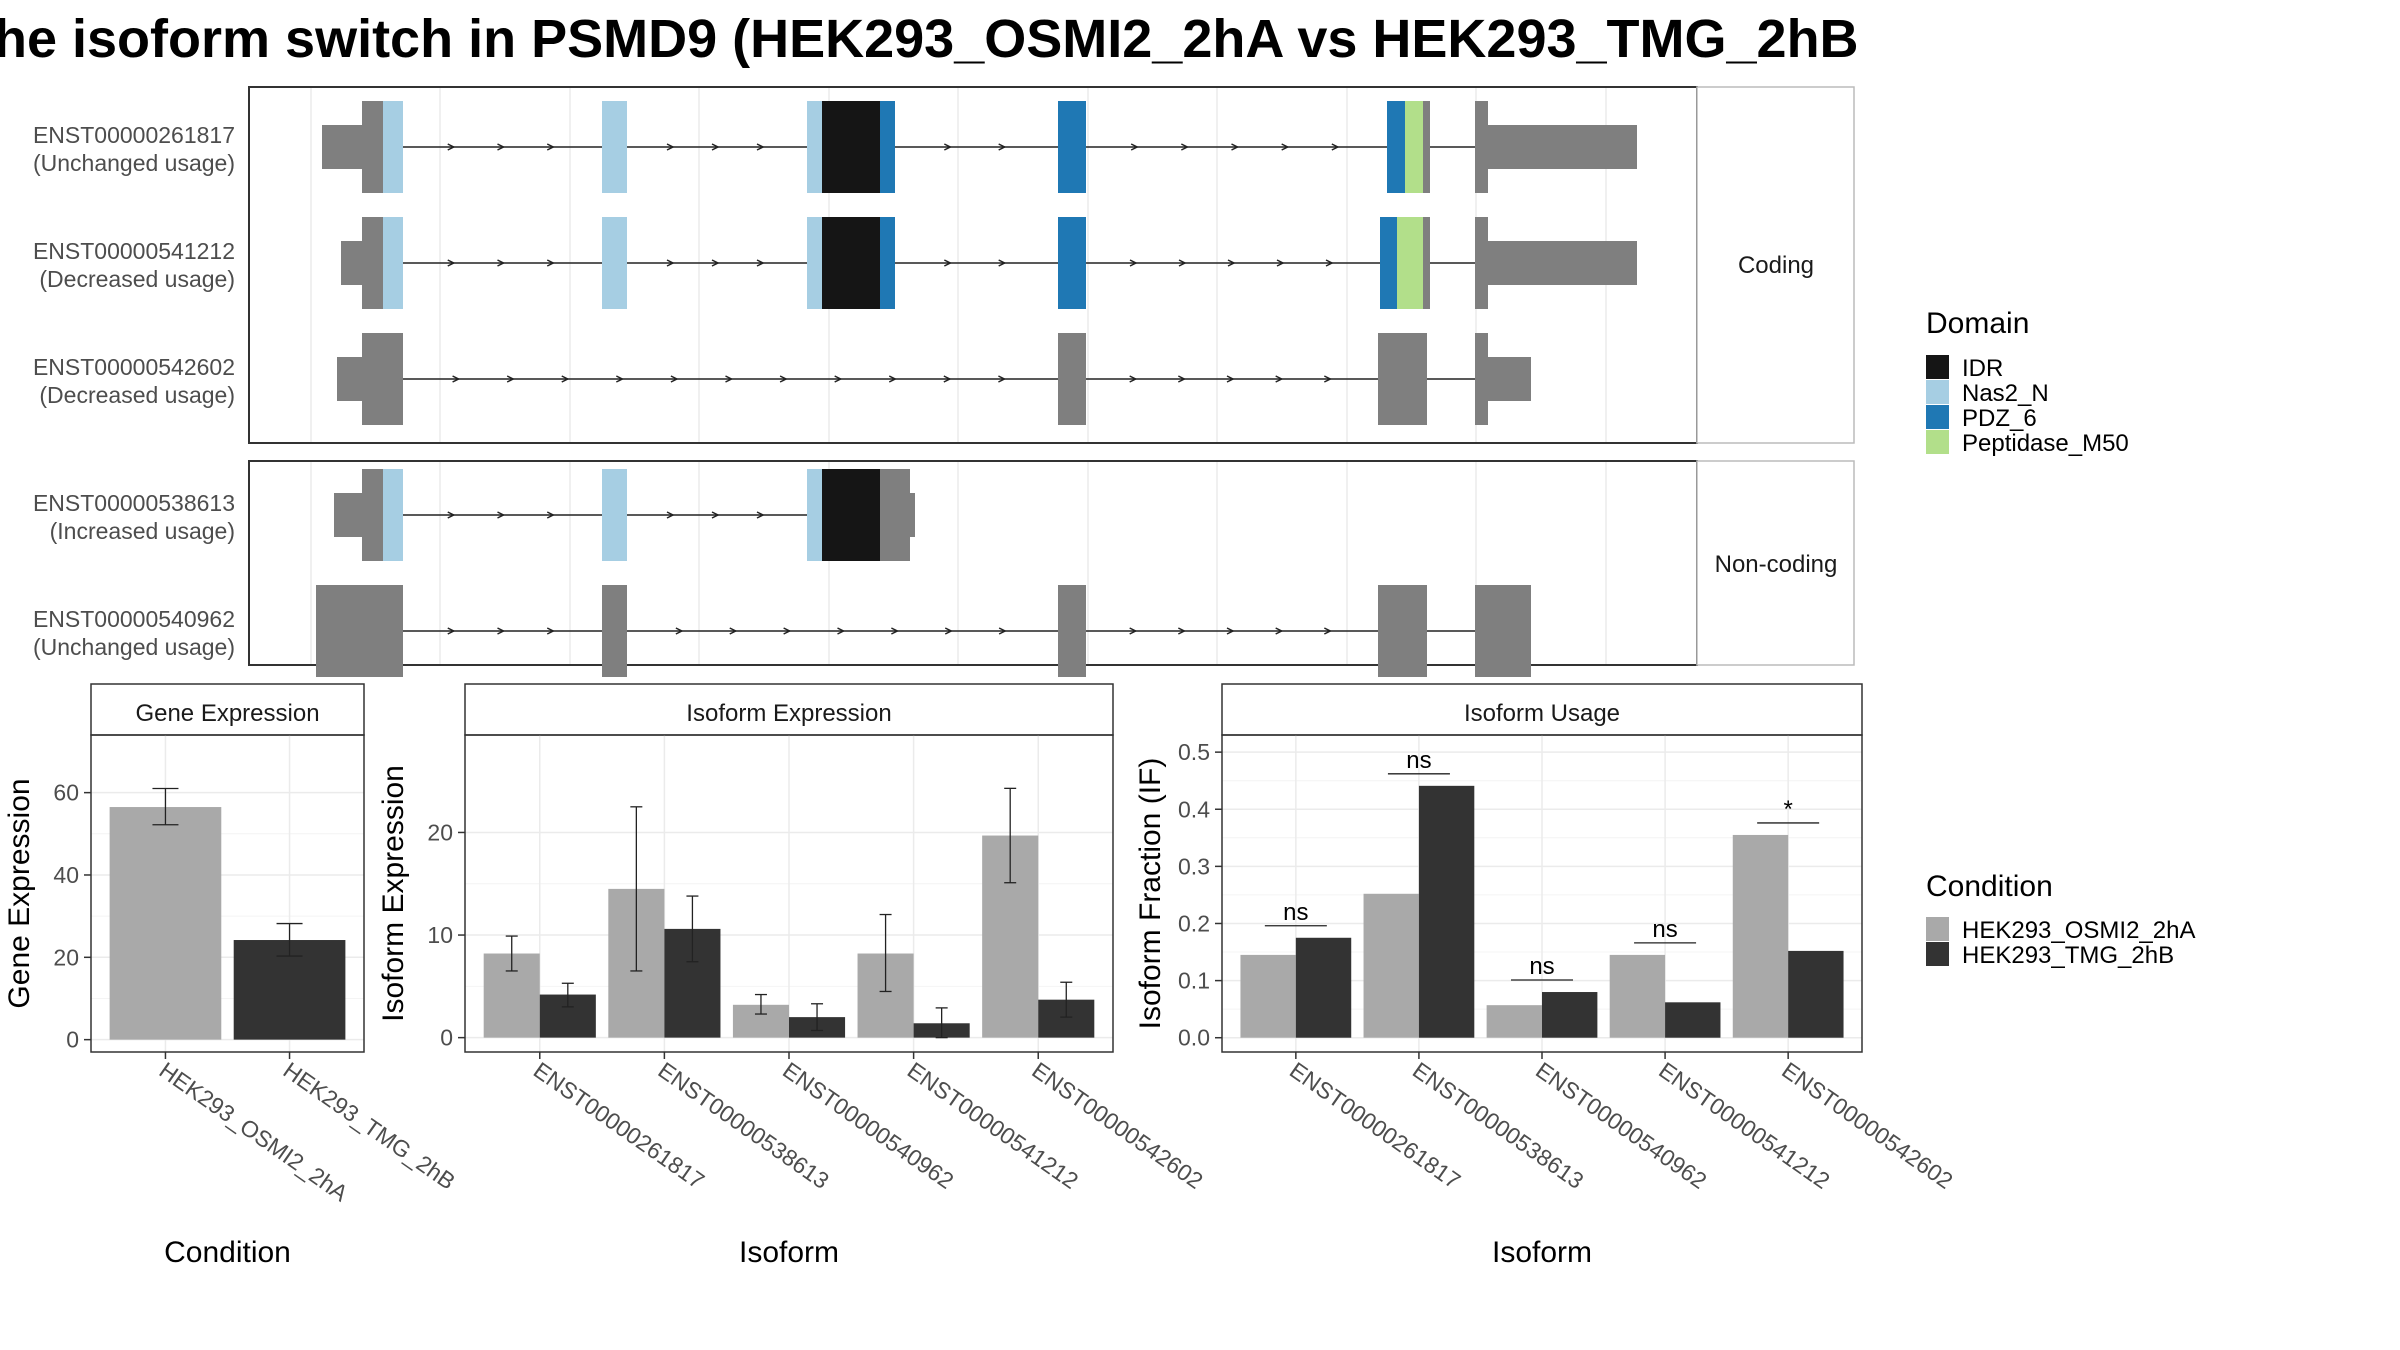 This screenshot has width=2400, height=1350. I want to click on y-tick-label: 10, so click(440, 935).